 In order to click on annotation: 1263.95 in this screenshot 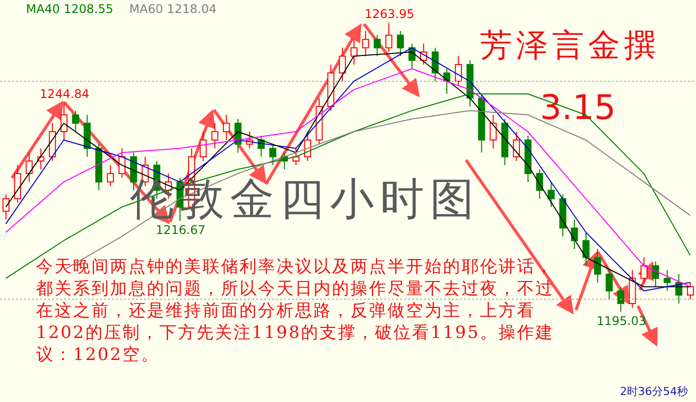, I will do `click(389, 13)`.